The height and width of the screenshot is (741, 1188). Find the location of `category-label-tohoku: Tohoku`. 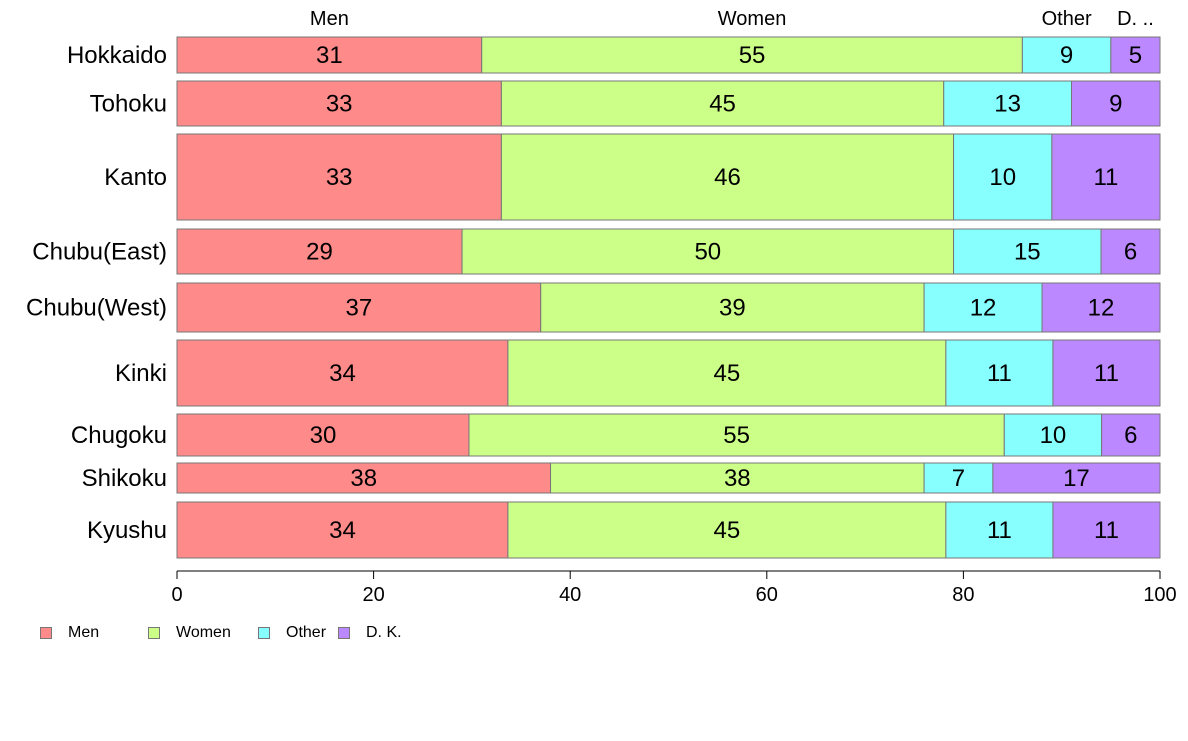

category-label-tohoku: Tohoku is located at coordinates (128, 104).